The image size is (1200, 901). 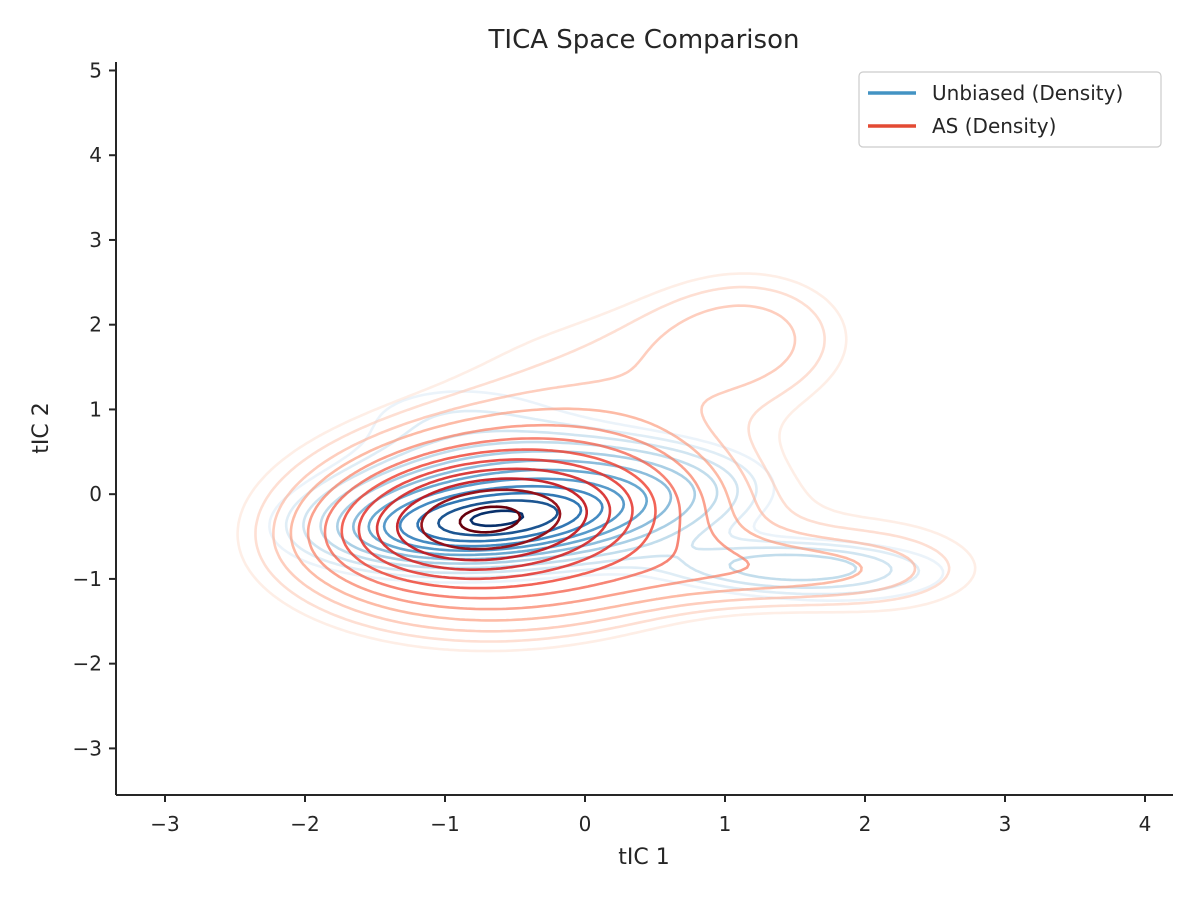 I want to click on x-tick-label: 0, so click(x=585, y=824).